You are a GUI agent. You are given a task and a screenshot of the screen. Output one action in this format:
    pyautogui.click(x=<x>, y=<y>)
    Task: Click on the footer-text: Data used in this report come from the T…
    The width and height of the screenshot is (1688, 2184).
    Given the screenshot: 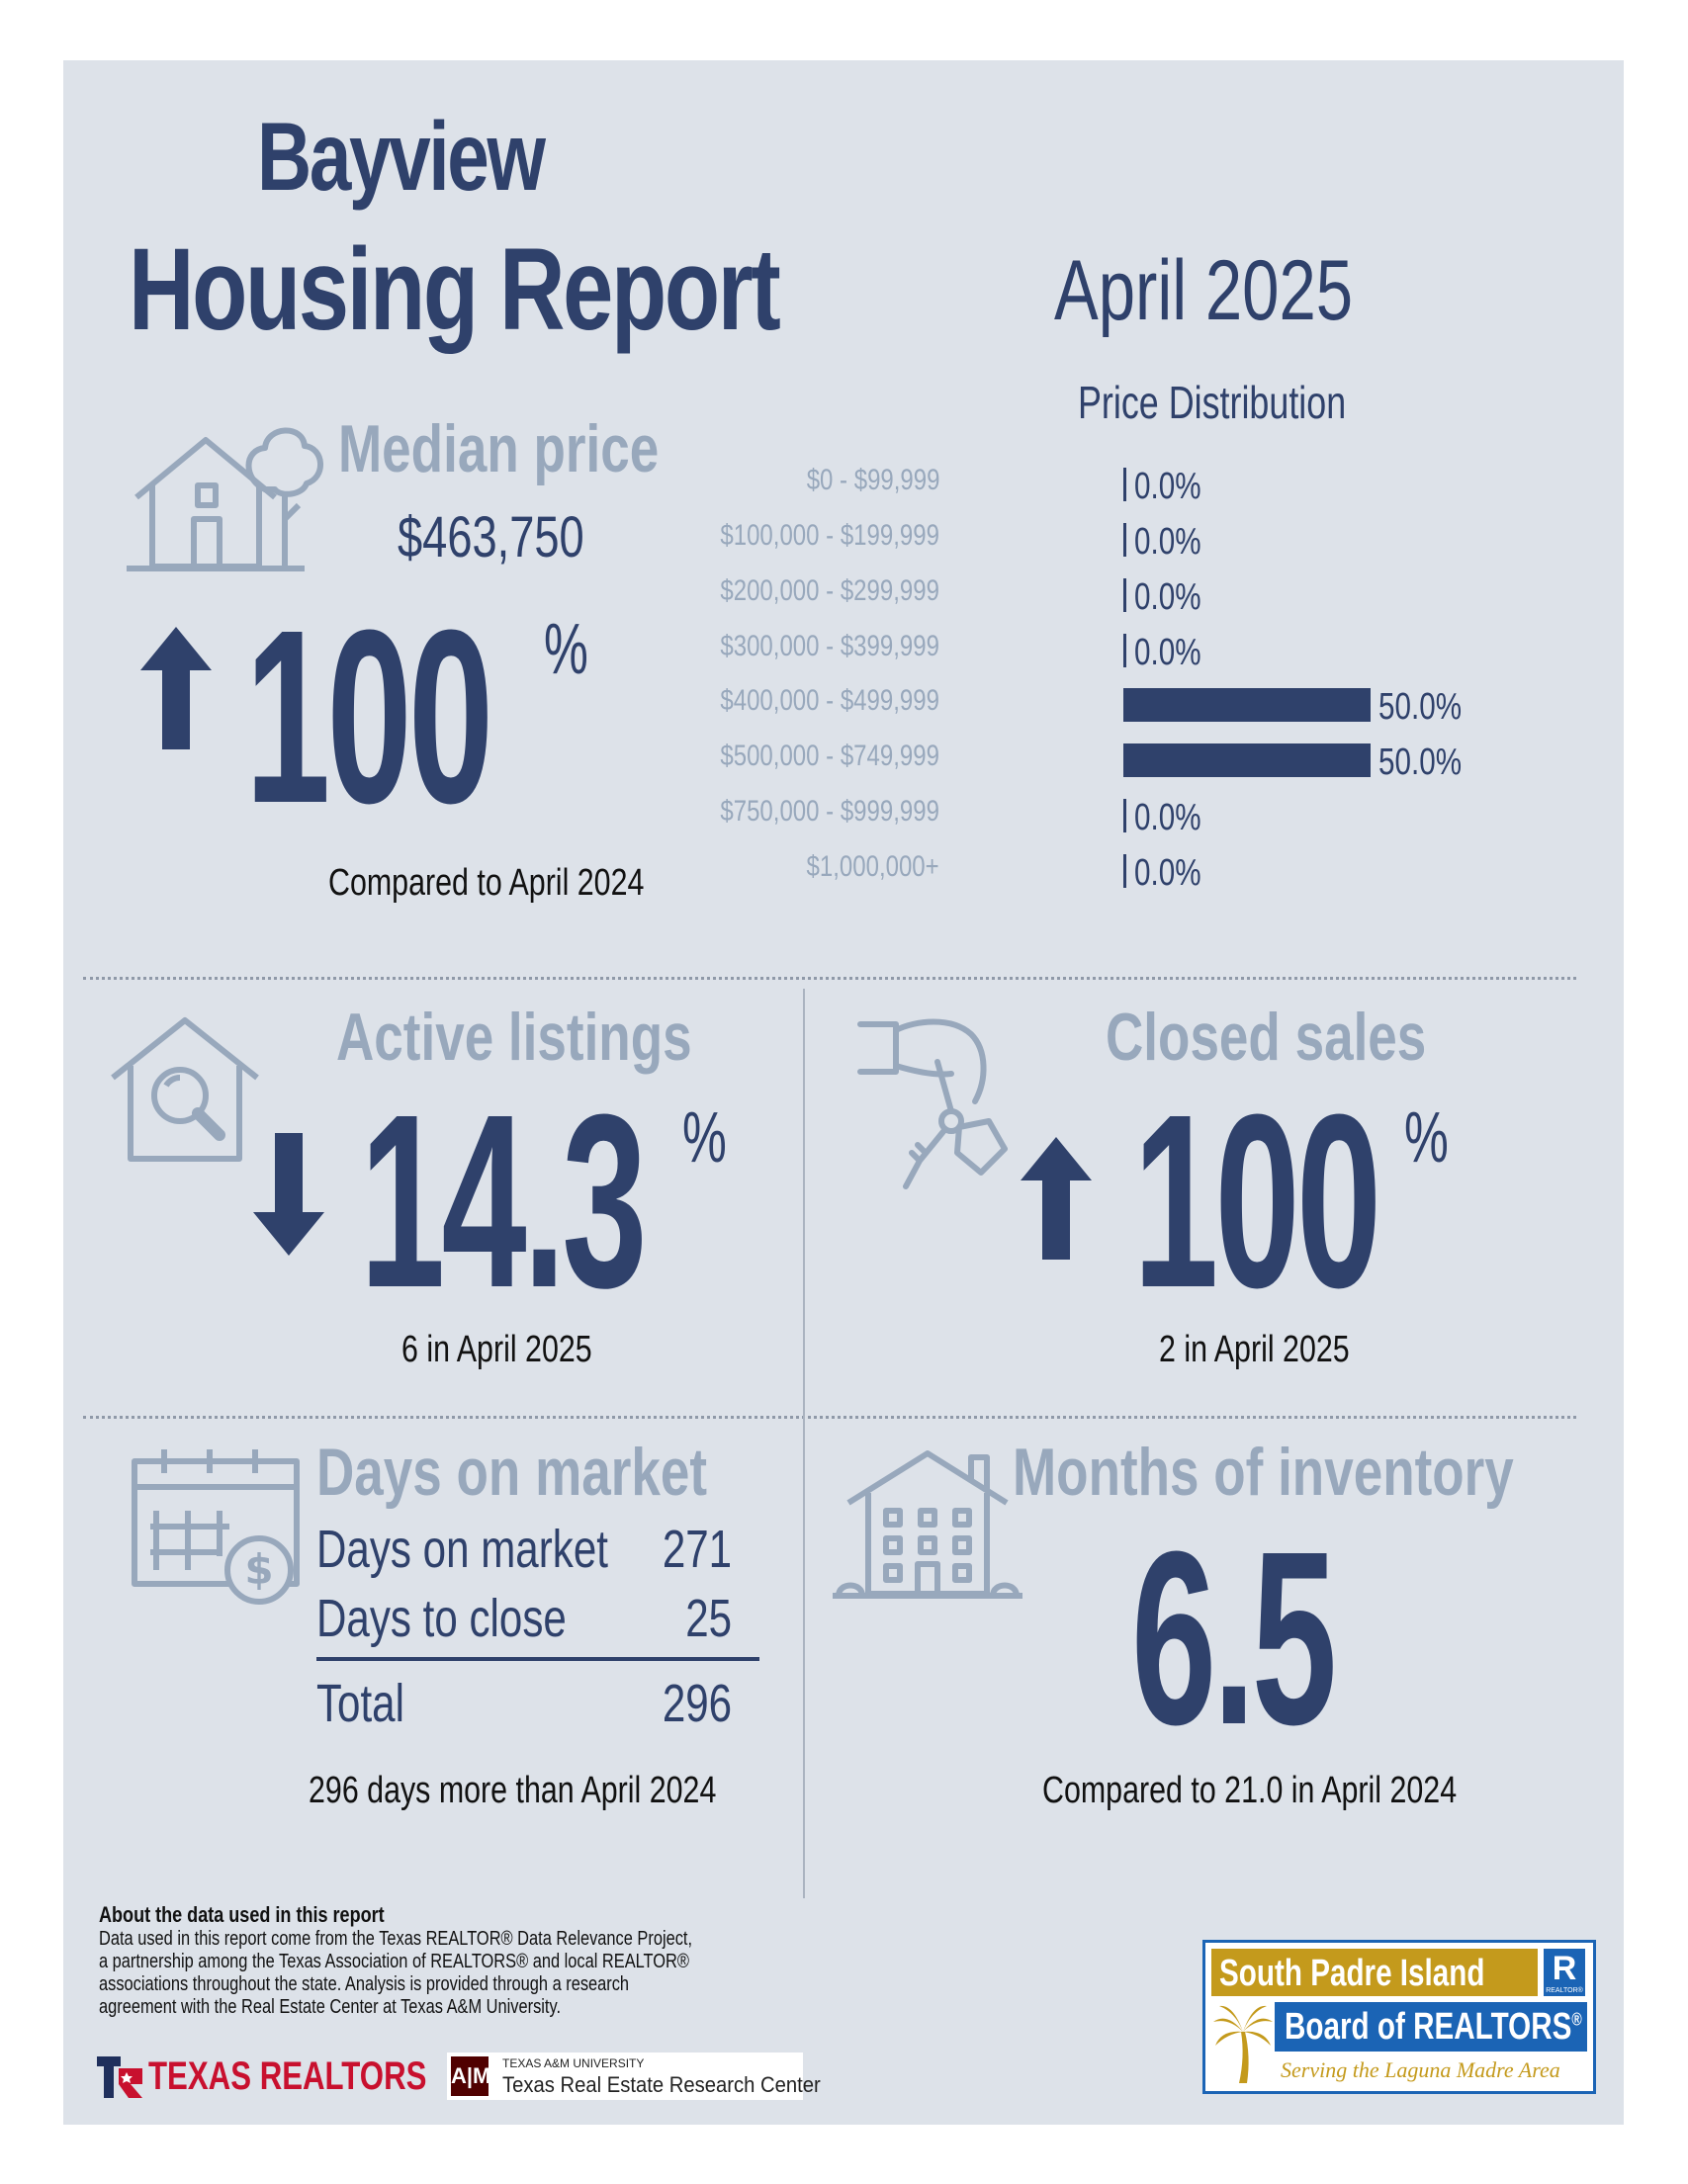 What is the action you would take?
    pyautogui.click(x=396, y=1973)
    